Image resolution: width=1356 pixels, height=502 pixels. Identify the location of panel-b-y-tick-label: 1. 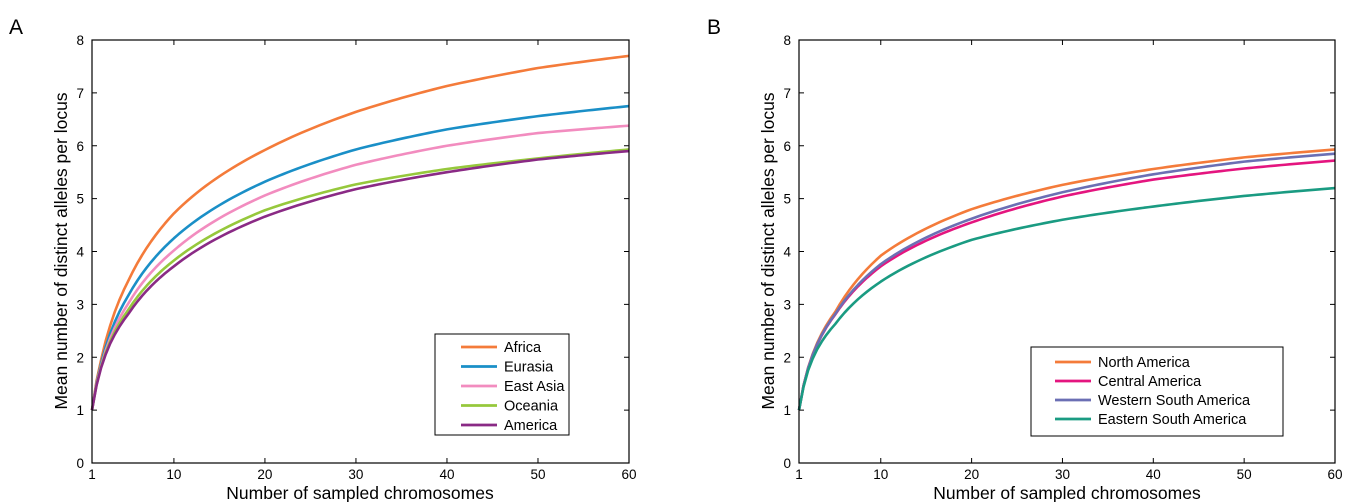
(787, 410).